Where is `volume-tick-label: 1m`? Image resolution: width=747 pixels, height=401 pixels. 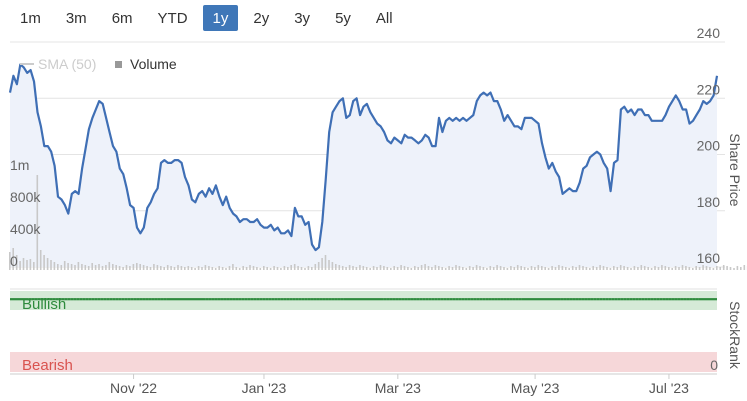 volume-tick-label: 1m is located at coordinates (19, 165).